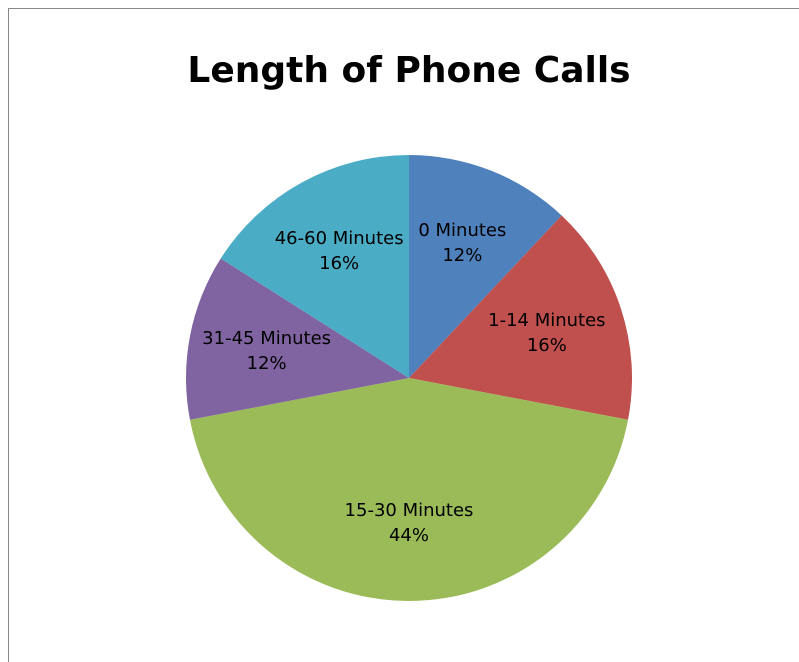  Describe the element at coordinates (408, 70) in the screenshot. I see `chart-title: Length of Phone Calls` at that location.